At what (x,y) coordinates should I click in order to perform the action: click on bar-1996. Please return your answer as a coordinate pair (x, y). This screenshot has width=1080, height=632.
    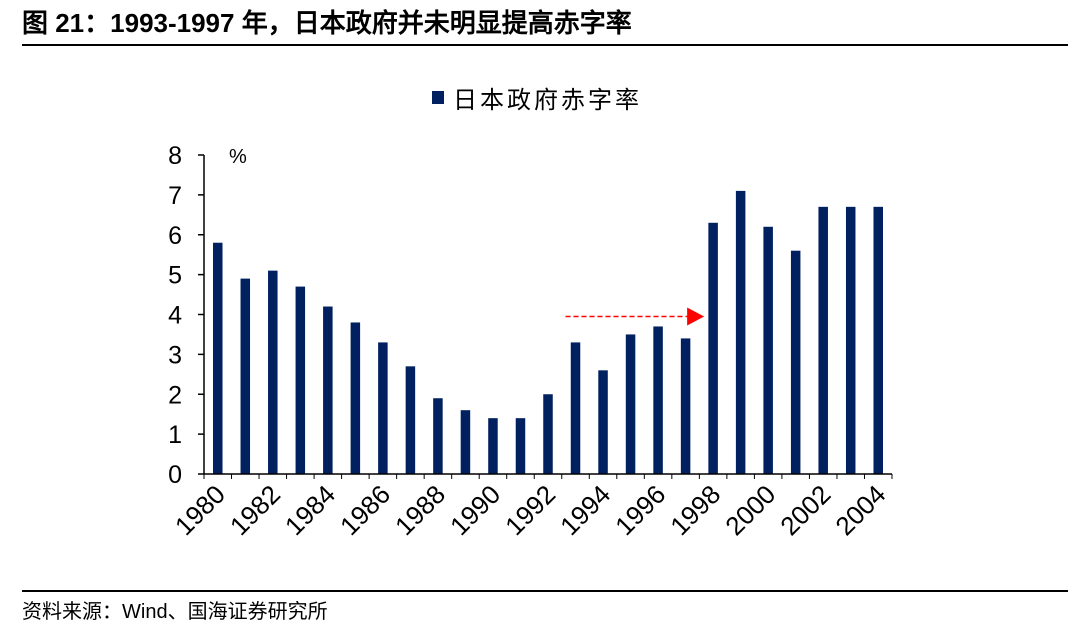
    Looking at the image, I should click on (658, 400).